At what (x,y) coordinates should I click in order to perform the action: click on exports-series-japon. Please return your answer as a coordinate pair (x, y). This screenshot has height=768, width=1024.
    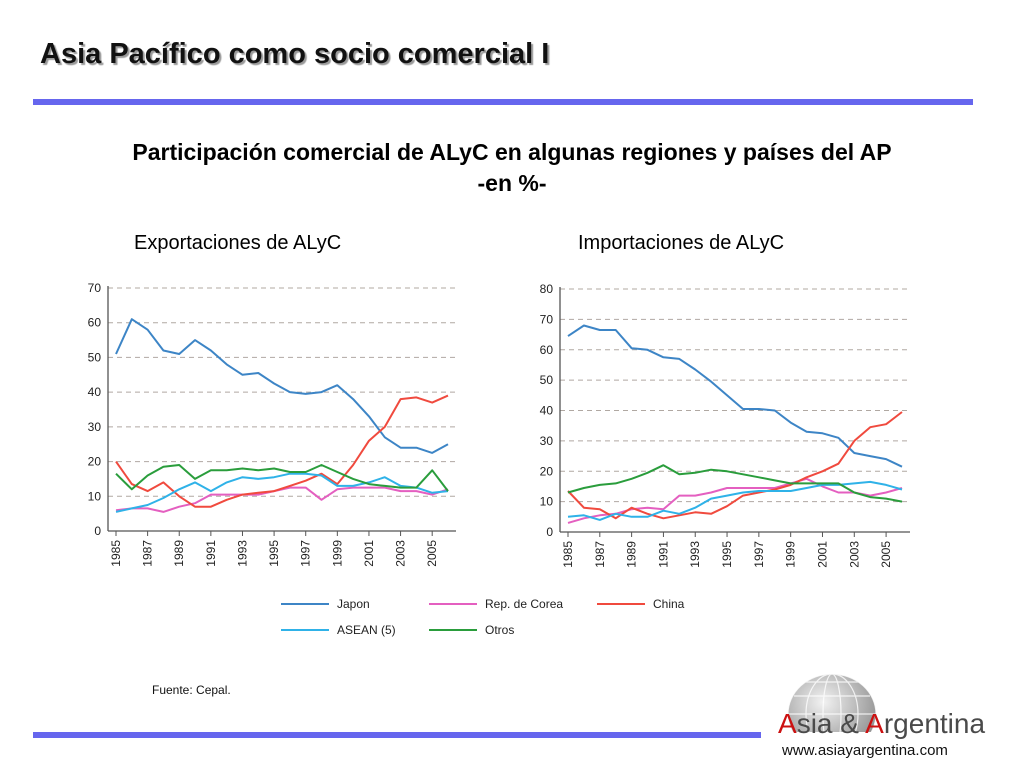
    Looking at the image, I should click on (282, 386).